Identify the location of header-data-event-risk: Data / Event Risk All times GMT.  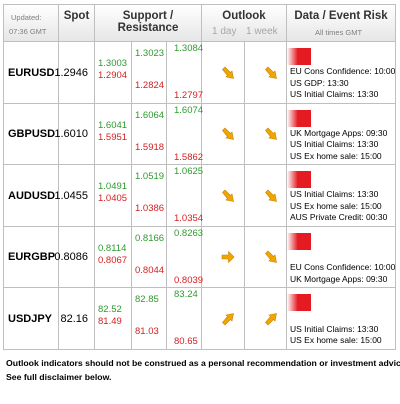
(341, 23).